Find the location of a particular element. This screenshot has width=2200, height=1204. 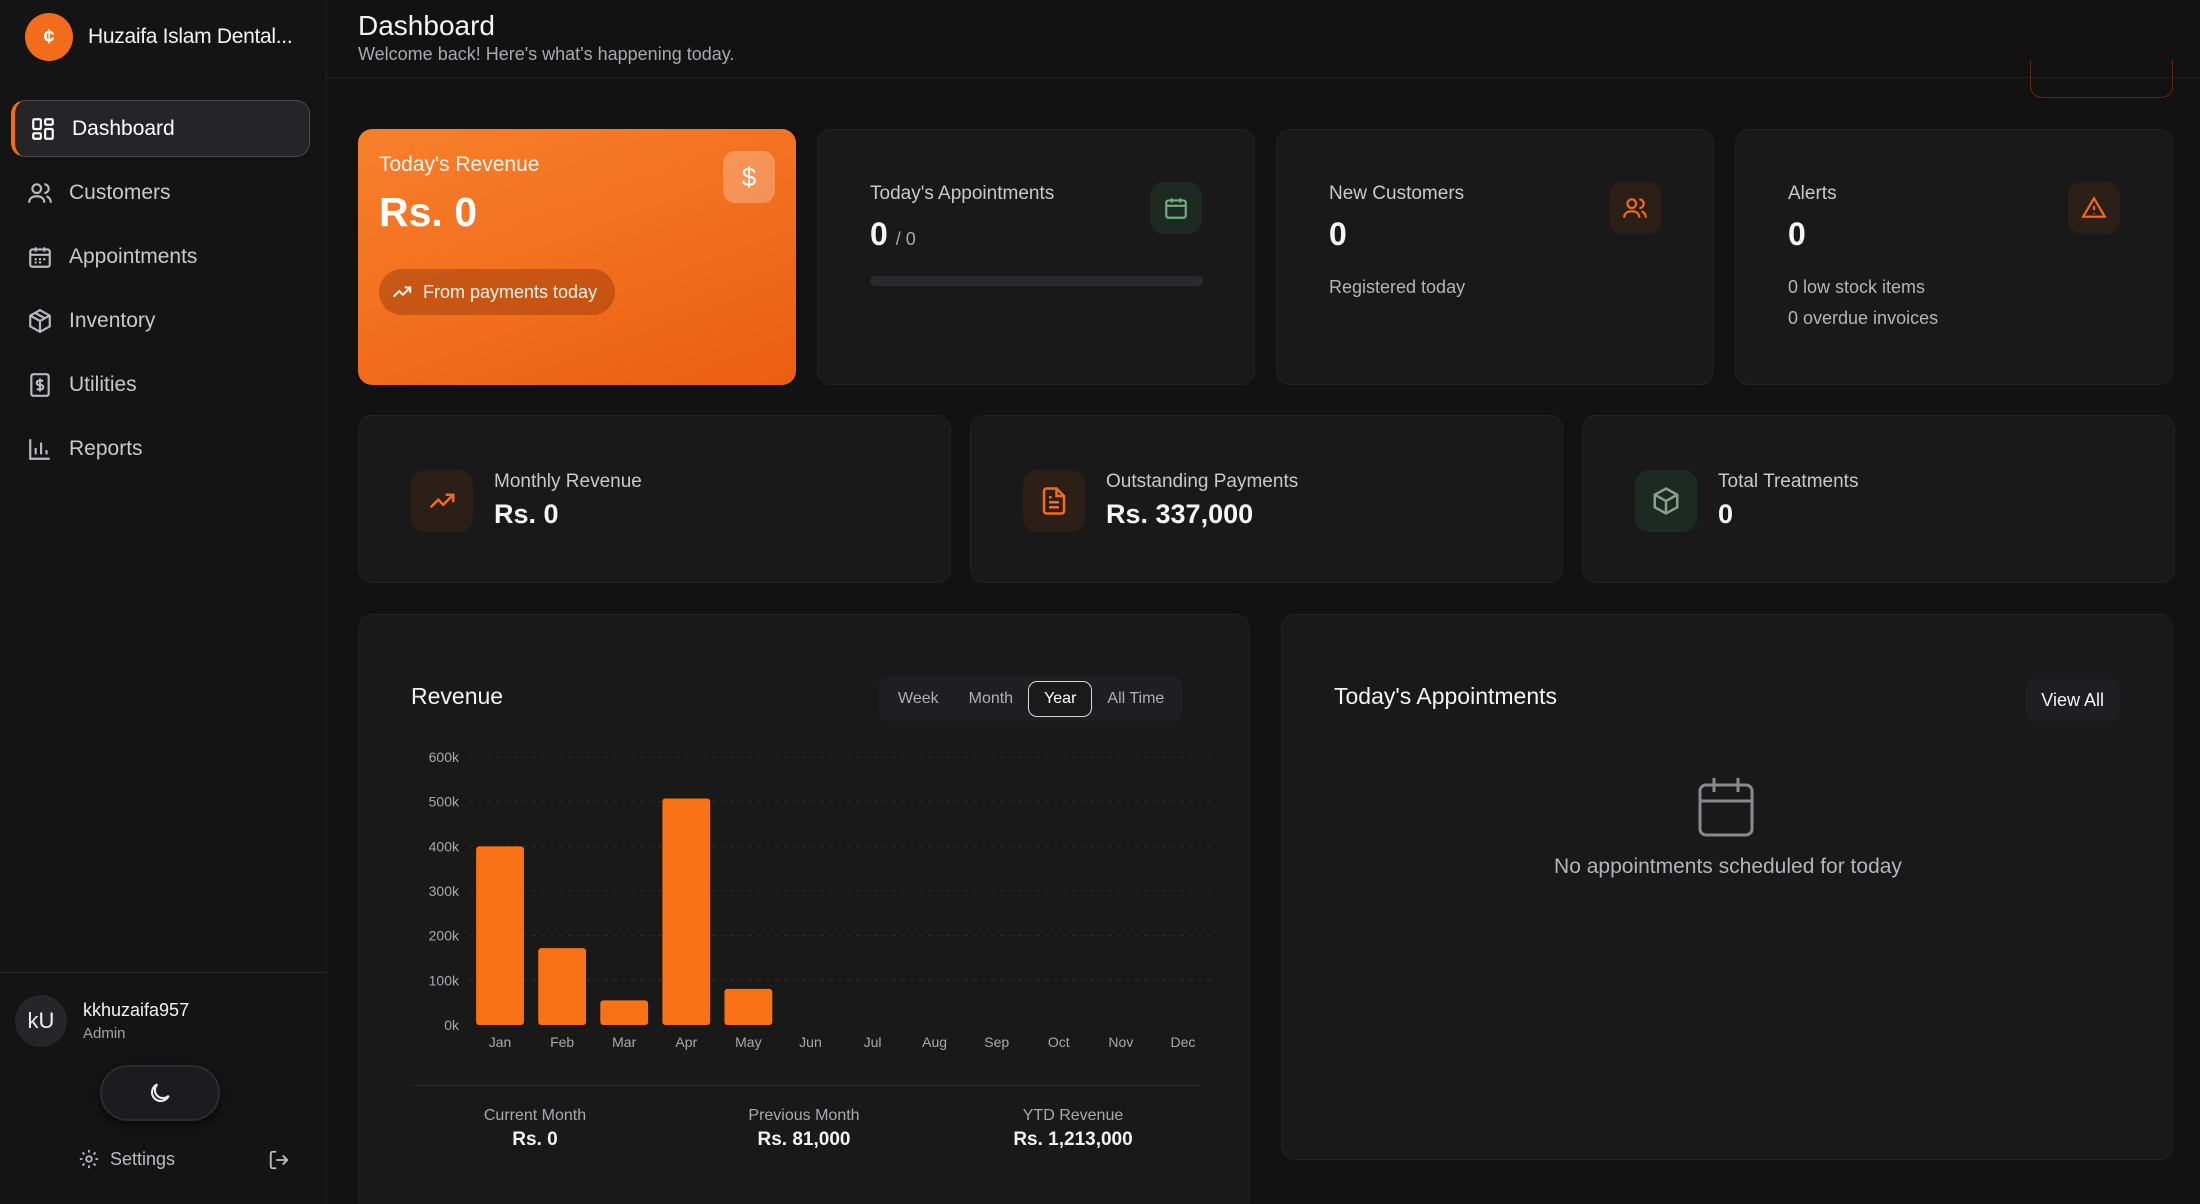

x-tick-label: Dec is located at coordinates (1183, 1042).